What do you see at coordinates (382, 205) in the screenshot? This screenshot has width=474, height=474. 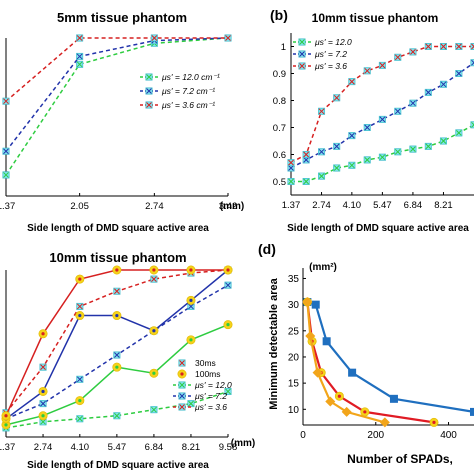 I see `x-tick-label: 5.47` at bounding box center [382, 205].